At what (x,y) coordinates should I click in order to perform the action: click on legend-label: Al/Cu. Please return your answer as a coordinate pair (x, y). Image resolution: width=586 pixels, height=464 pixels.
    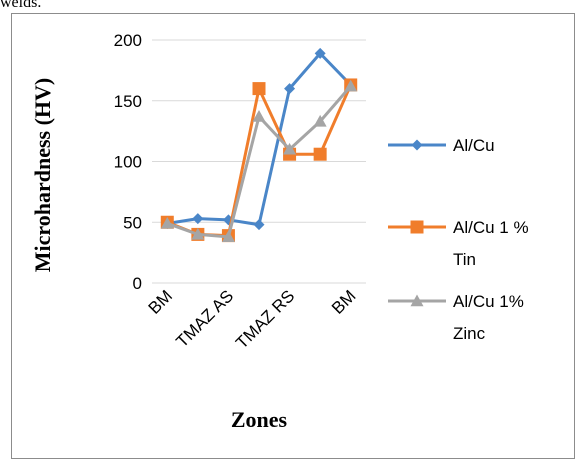
    Looking at the image, I should click on (474, 145).